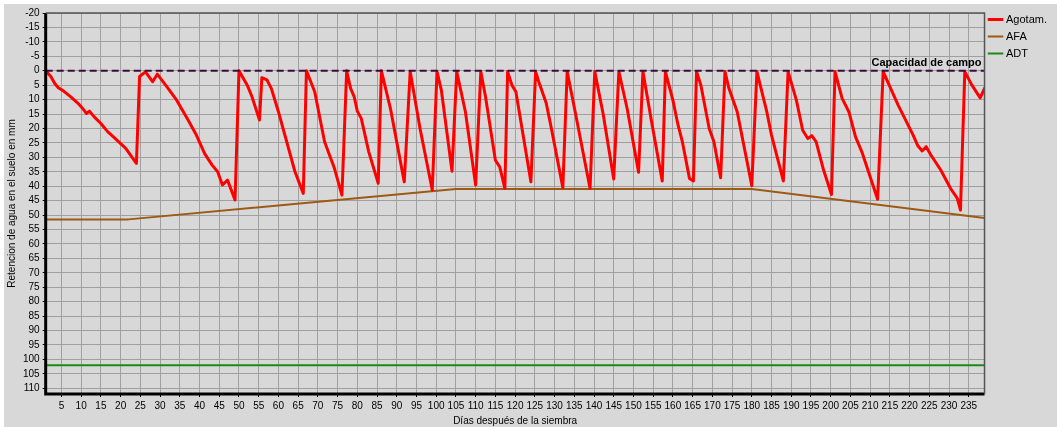  I want to click on x-tick-label: 145, so click(614, 405).